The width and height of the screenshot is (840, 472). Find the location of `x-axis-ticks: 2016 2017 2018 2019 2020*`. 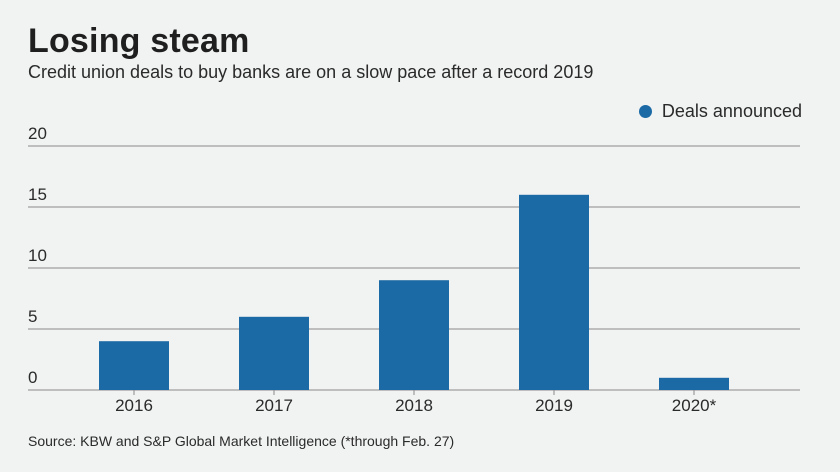

x-axis-ticks: 2016 2017 2018 2019 2020* is located at coordinates (416, 402).